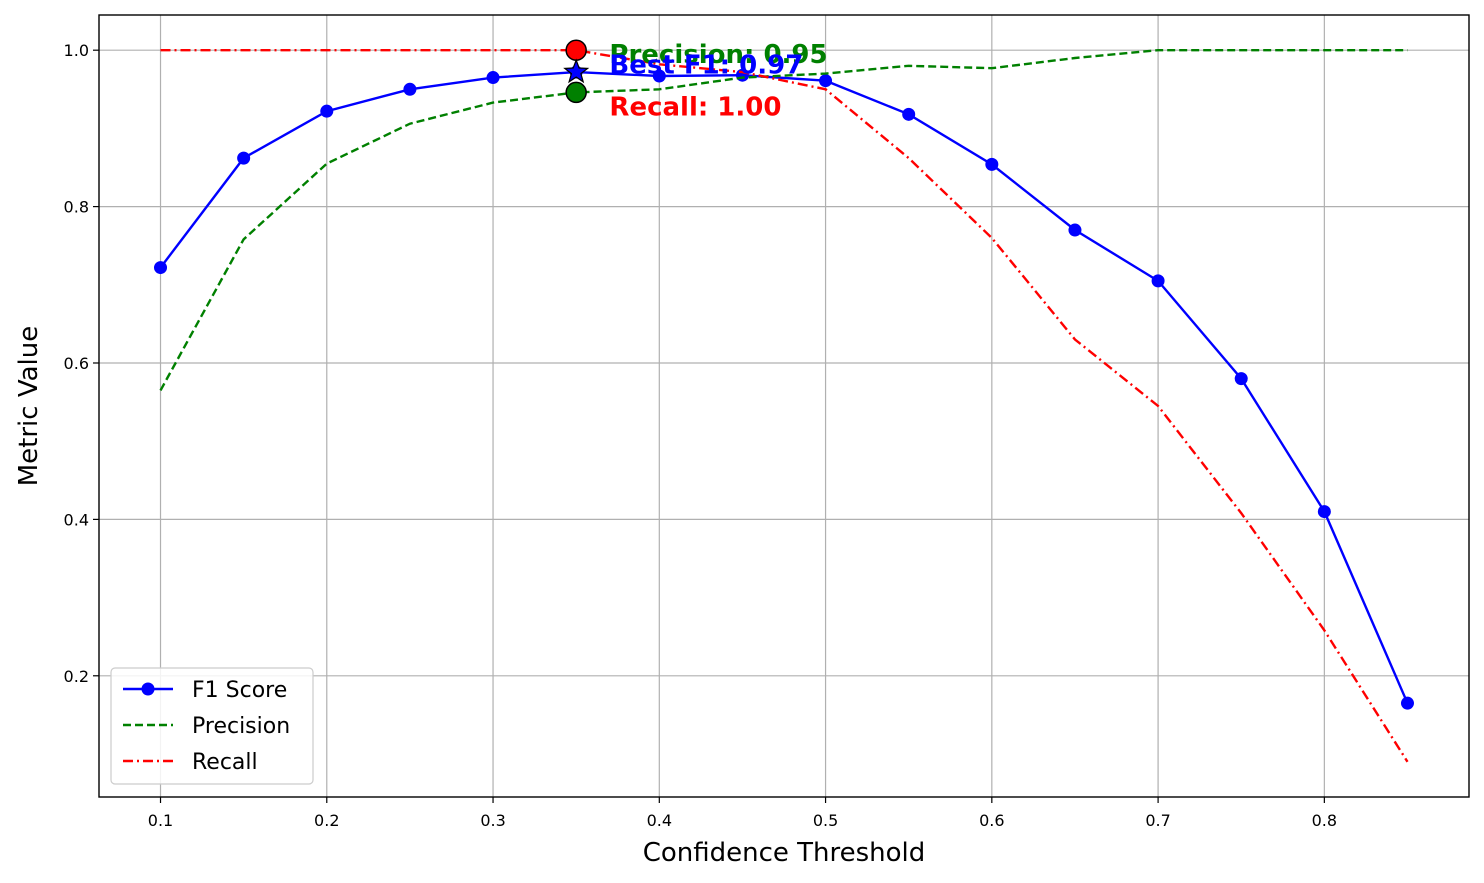 Image resolution: width=1484 pixels, height=883 pixels. Describe the element at coordinates (76, 676) in the screenshot. I see `y-tick-label: 0.2` at that location.